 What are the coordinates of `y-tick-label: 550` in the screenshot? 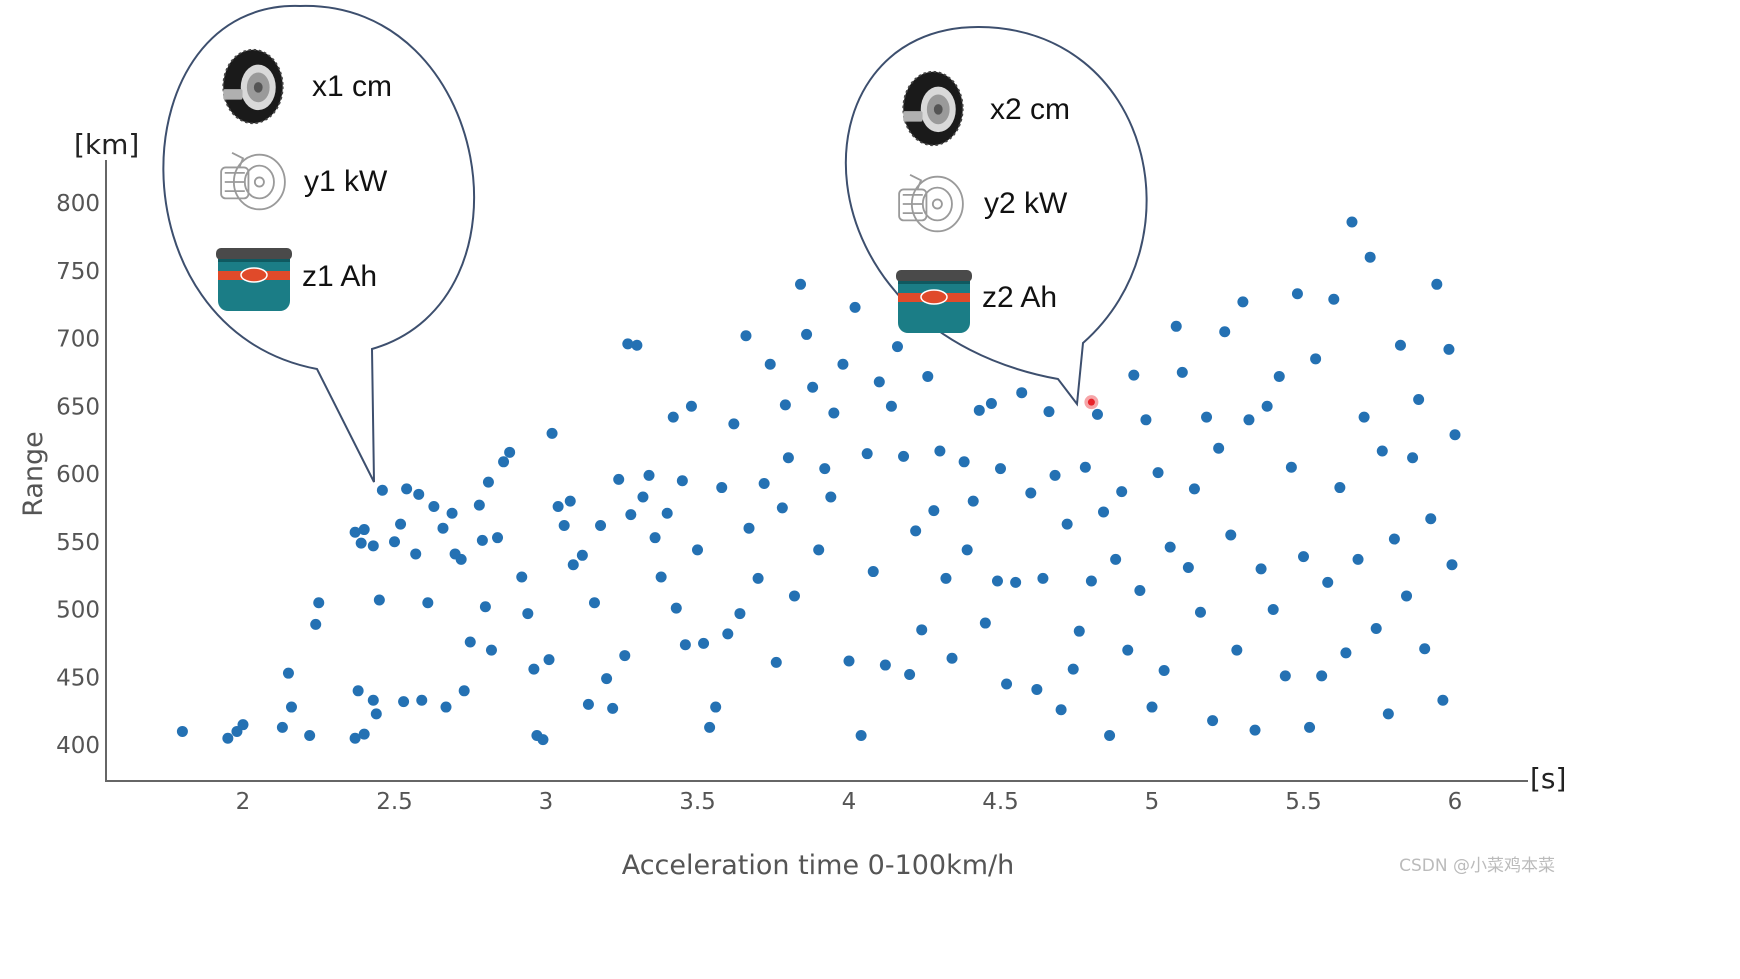 It's located at (78, 543).